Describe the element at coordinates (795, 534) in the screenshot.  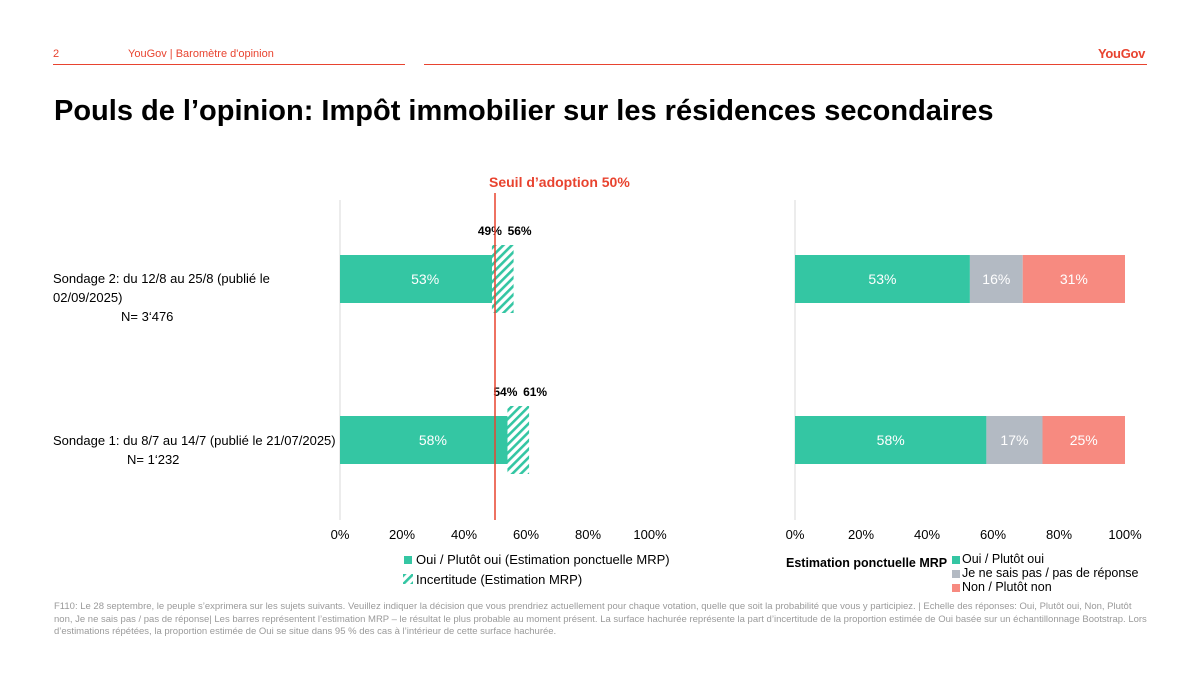
I see `right-tick-label: 0%` at that location.